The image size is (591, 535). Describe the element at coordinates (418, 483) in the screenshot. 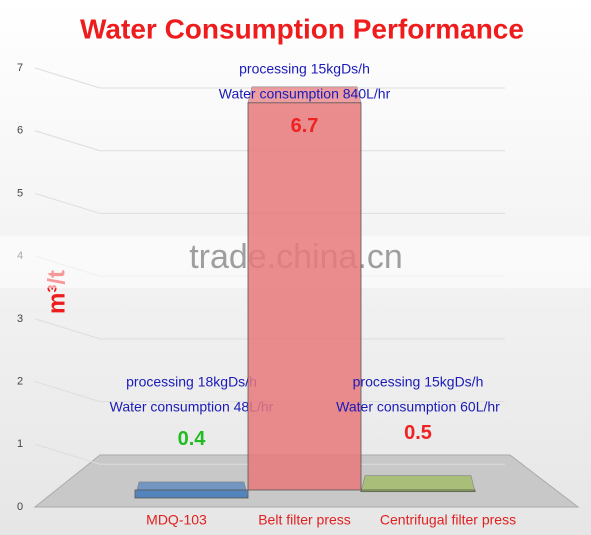

I see `bar-top` at that location.